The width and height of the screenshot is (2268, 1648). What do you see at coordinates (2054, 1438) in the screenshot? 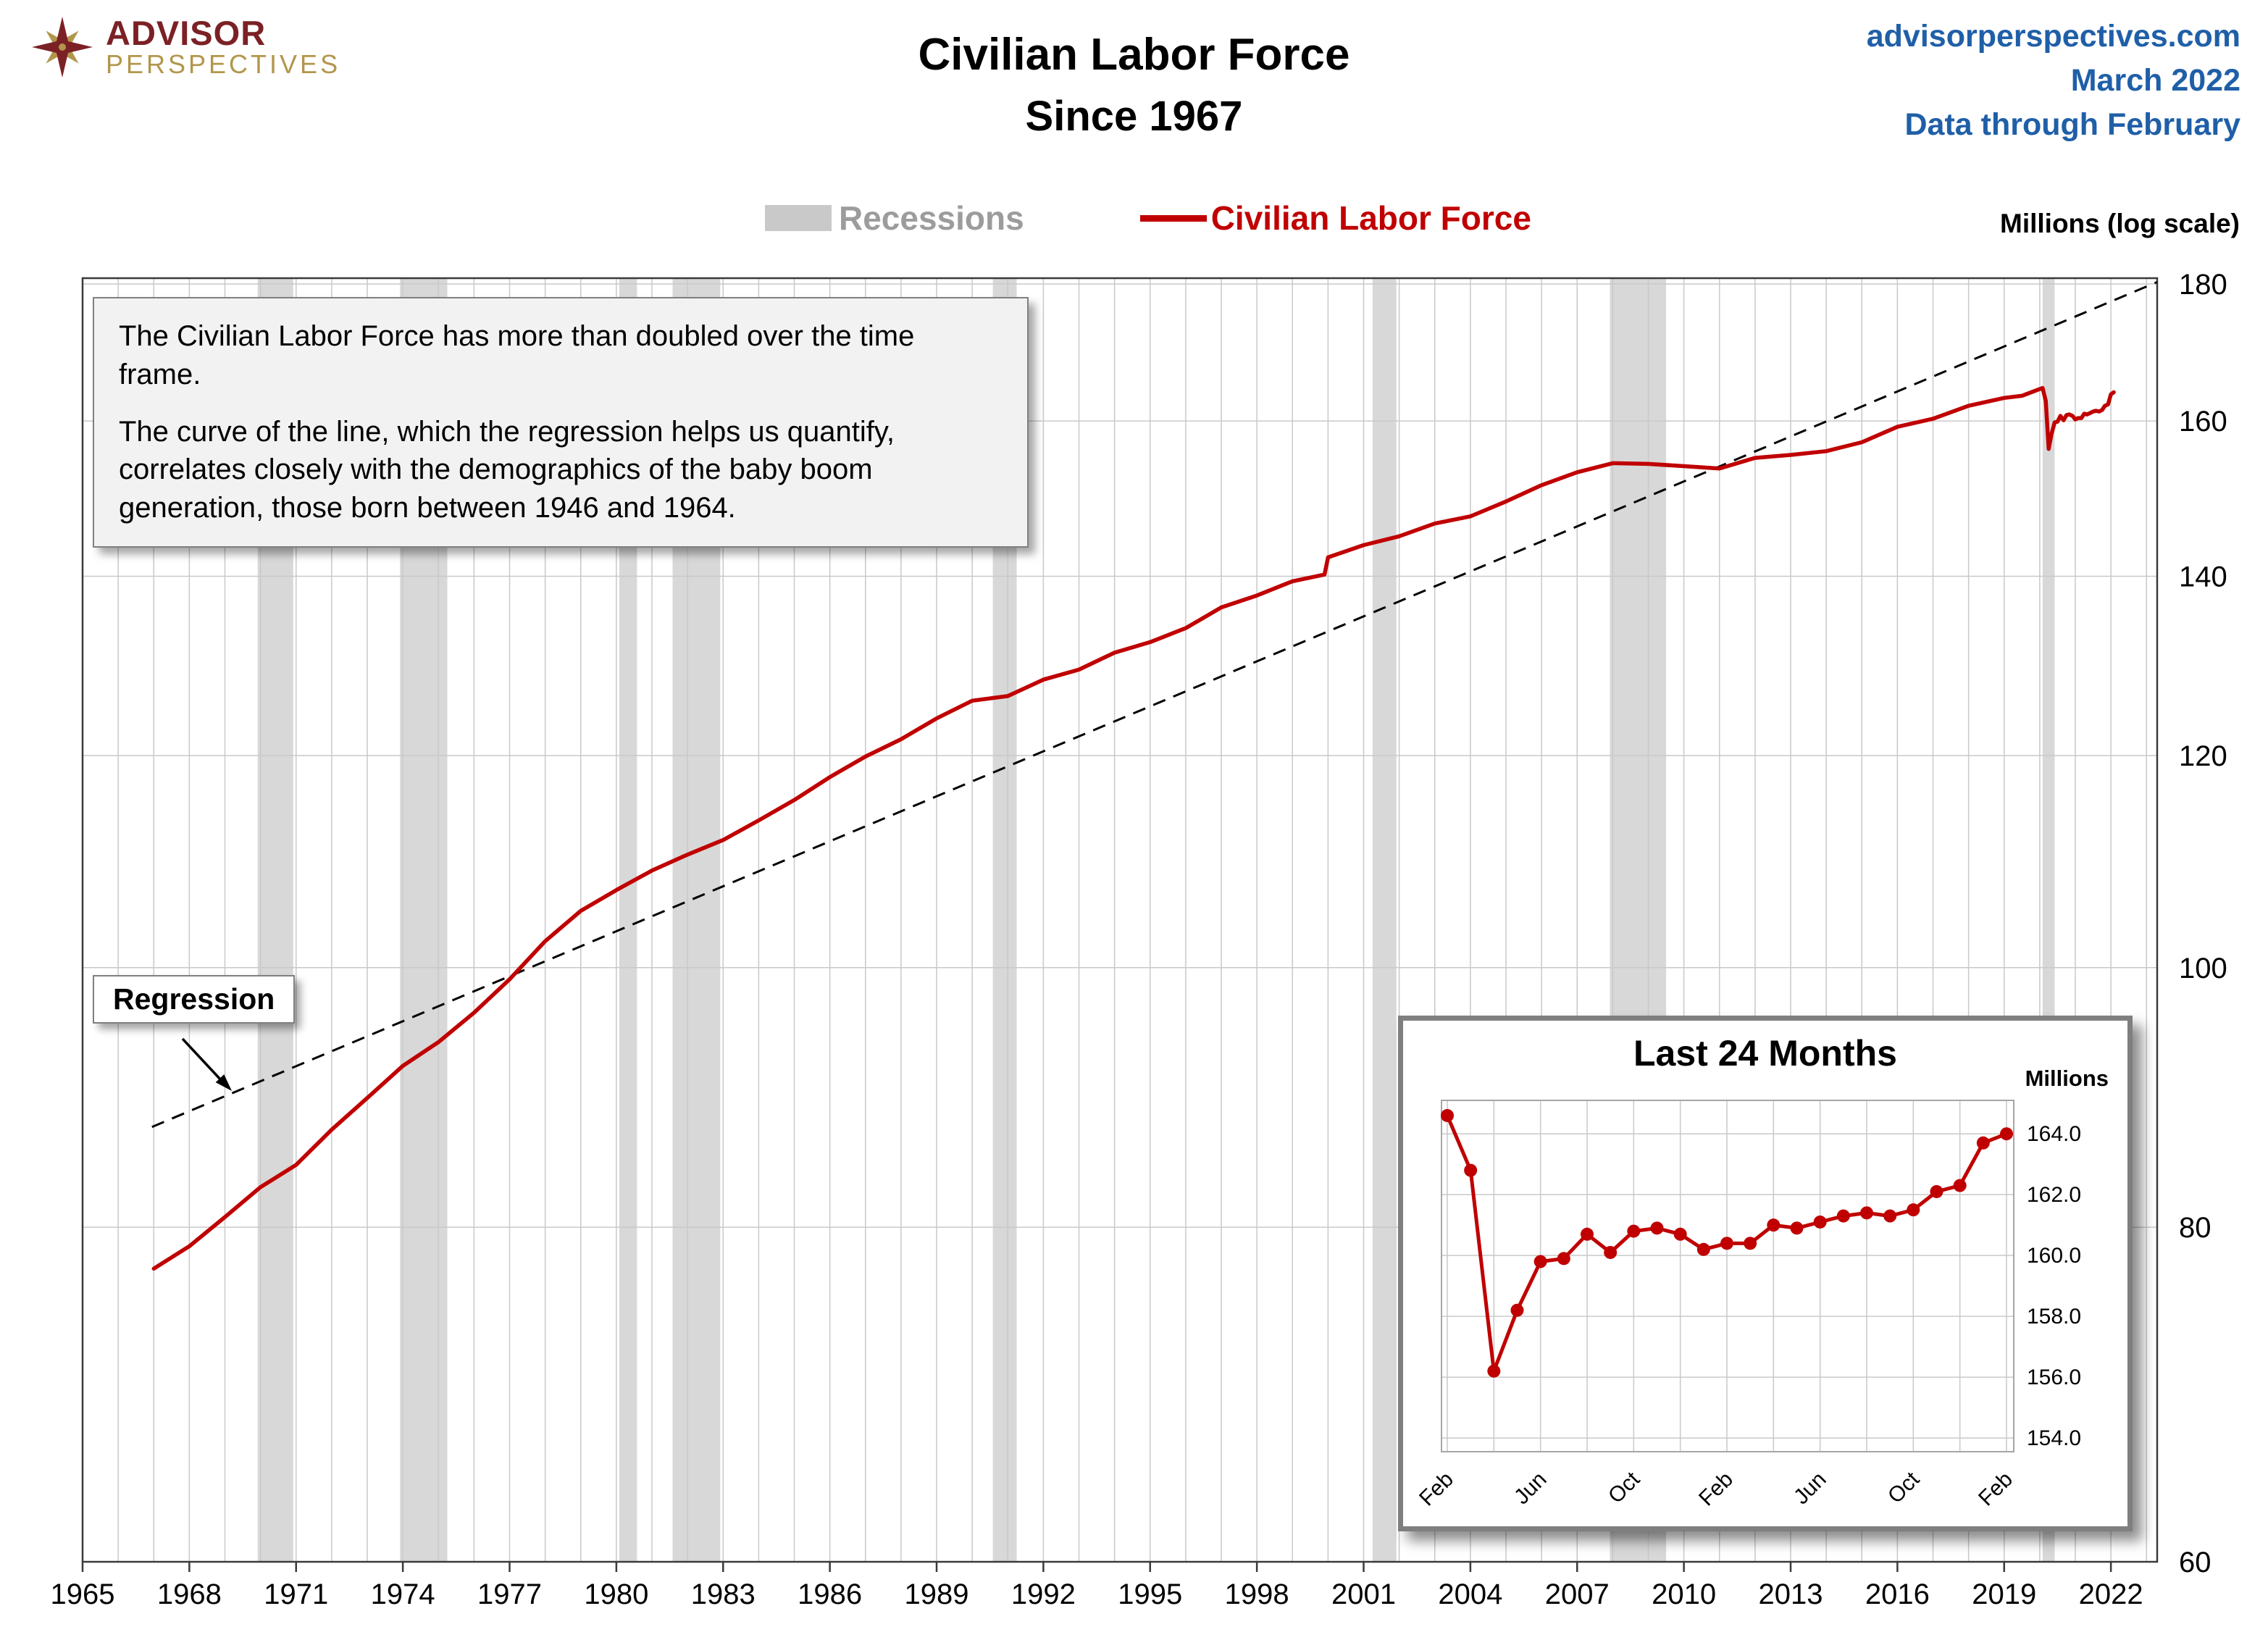
I see `svg-text: 154.0` at bounding box center [2054, 1438].